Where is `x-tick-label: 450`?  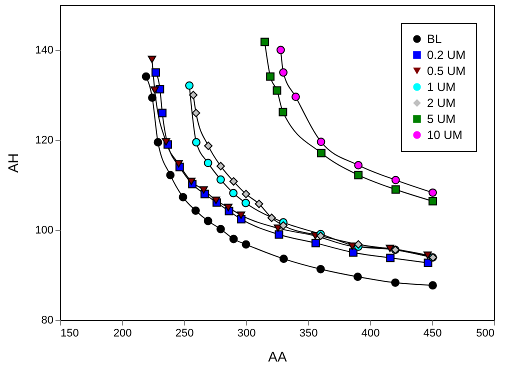 x-tick-label: 450 is located at coordinates (432, 334).